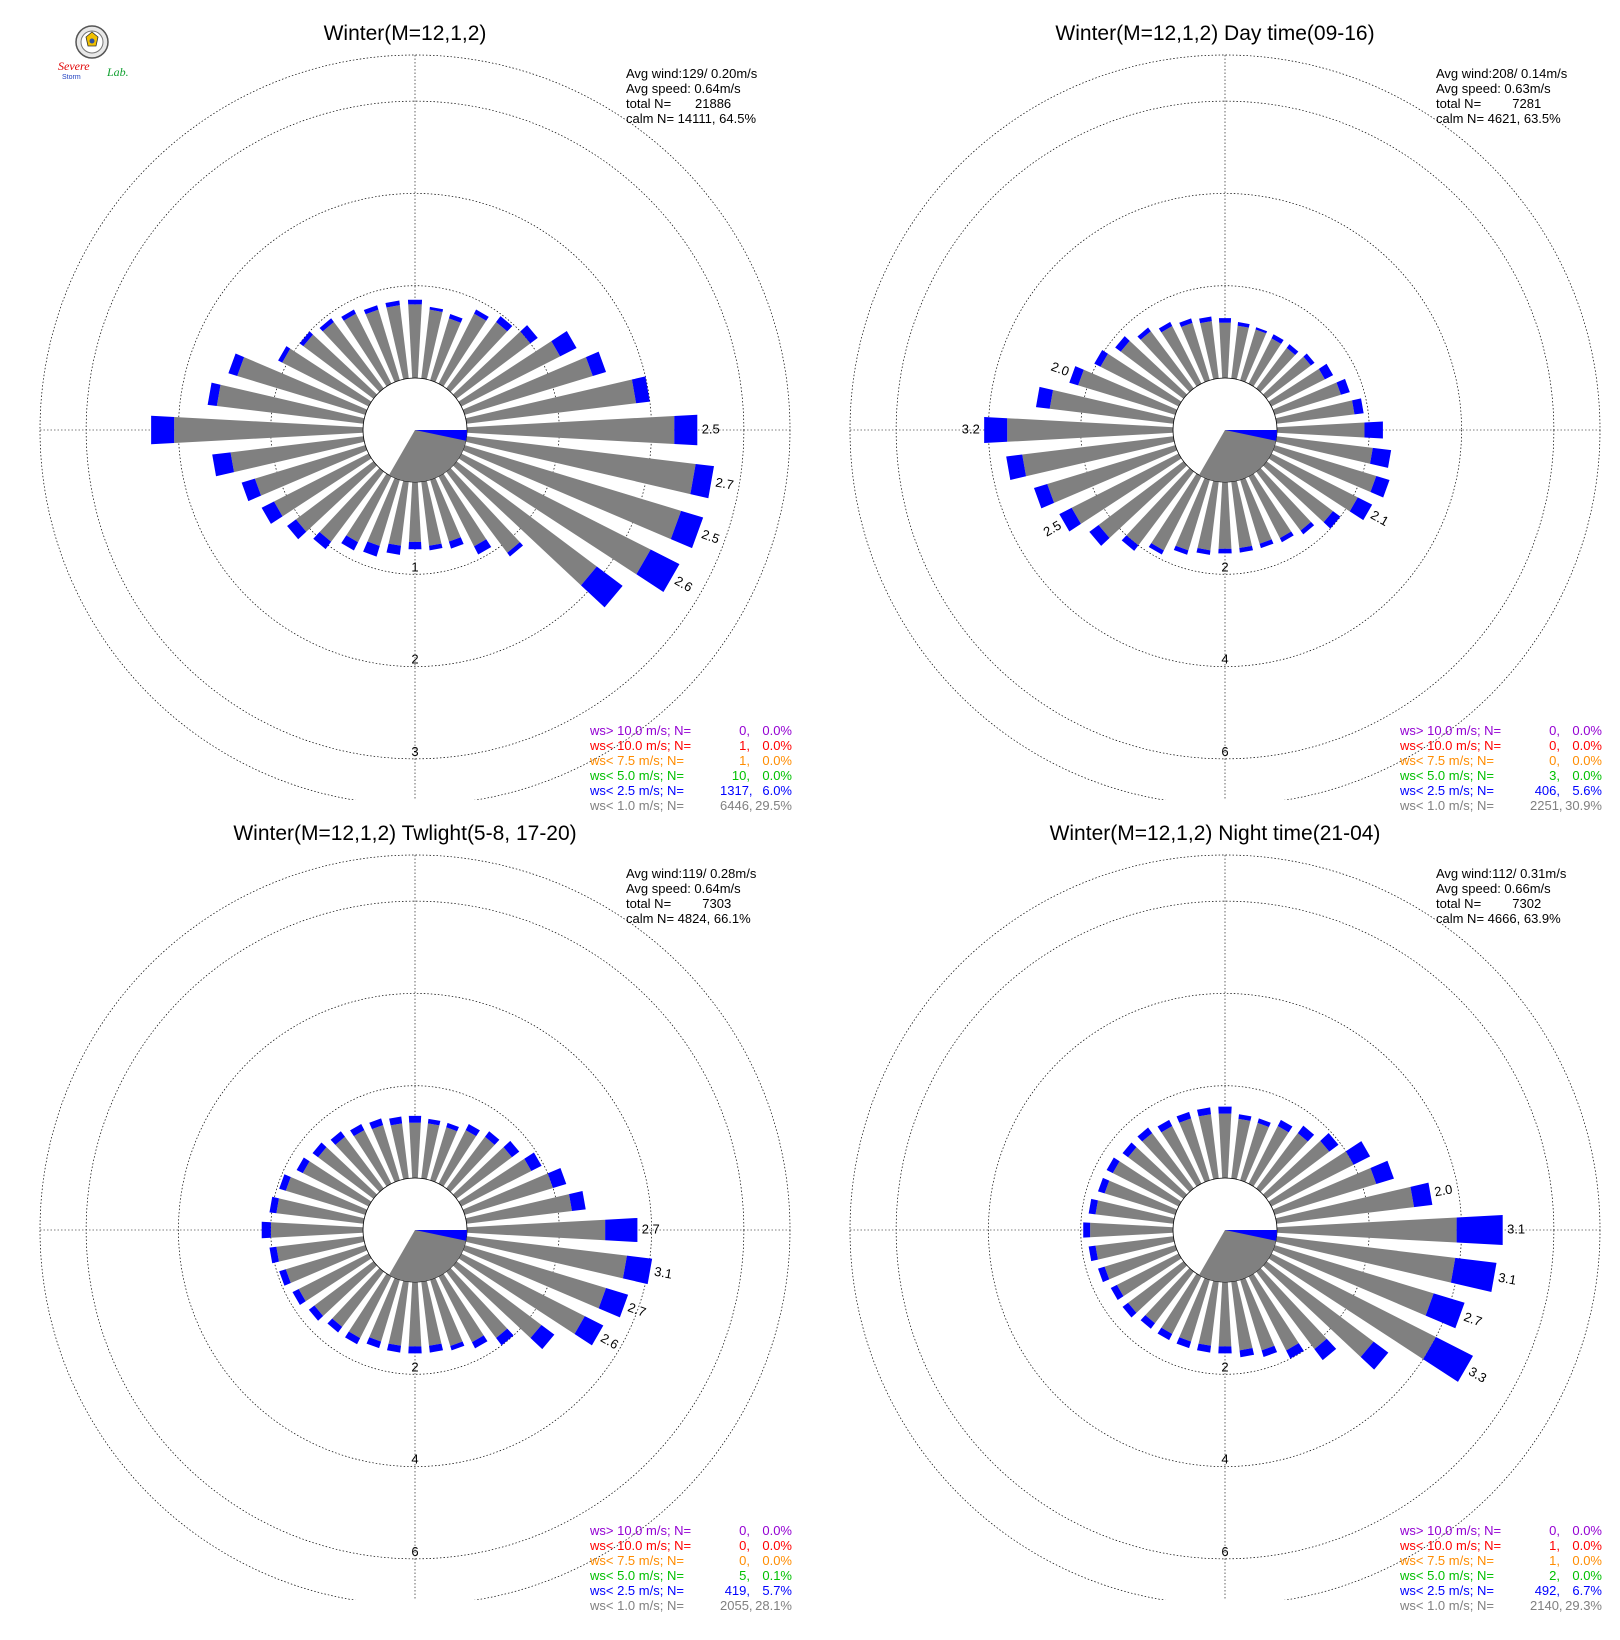 The image size is (1620, 1640). What do you see at coordinates (428, 1256) in the screenshot?
I see `calm-sector` at bounding box center [428, 1256].